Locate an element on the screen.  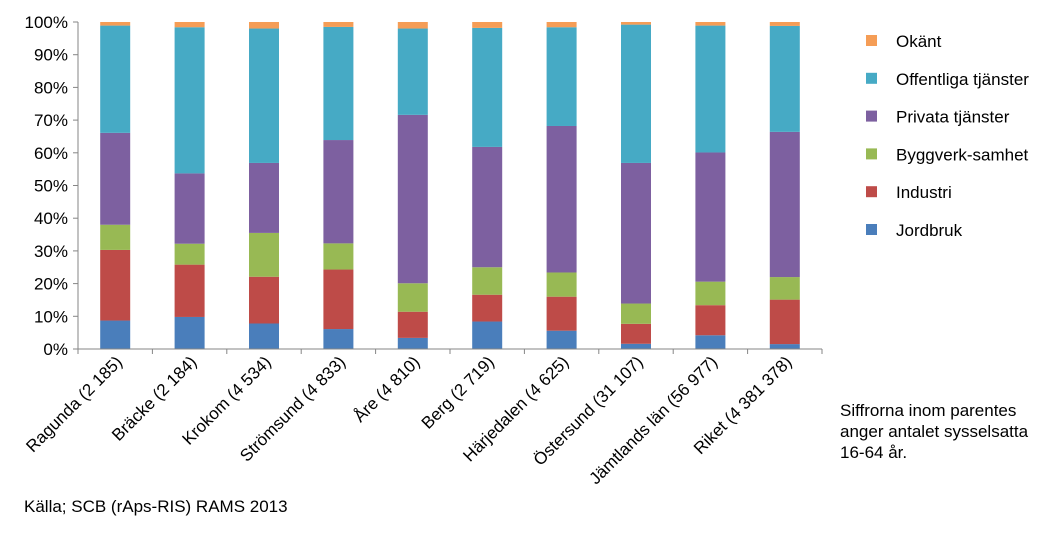
legend-label: Jordbruk is located at coordinates (929, 230).